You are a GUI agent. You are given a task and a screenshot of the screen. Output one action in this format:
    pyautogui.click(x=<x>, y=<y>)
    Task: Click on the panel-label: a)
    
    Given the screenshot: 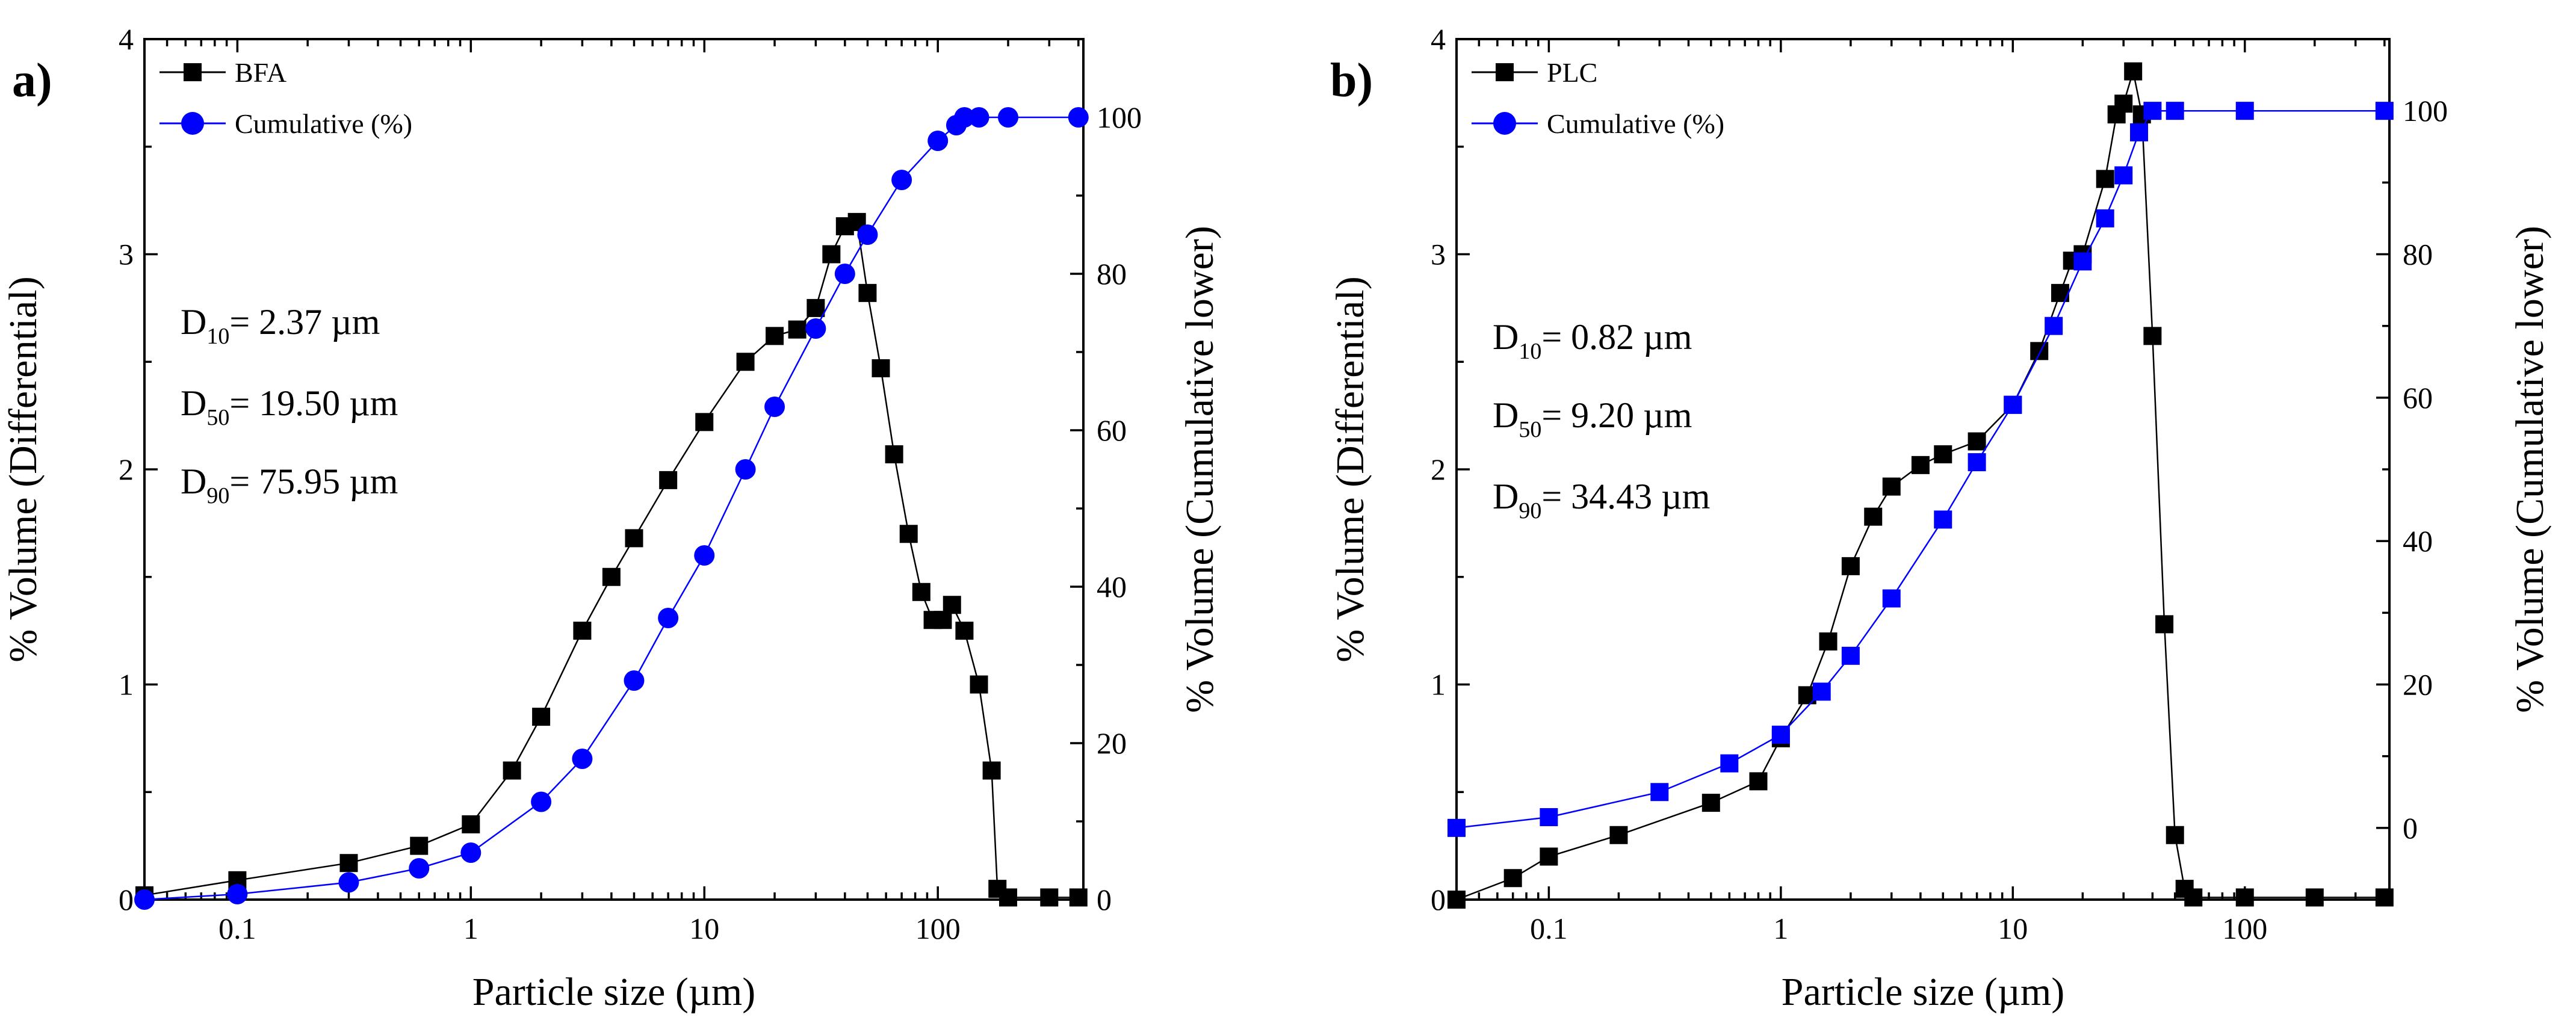 What is the action you would take?
    pyautogui.click(x=32, y=80)
    